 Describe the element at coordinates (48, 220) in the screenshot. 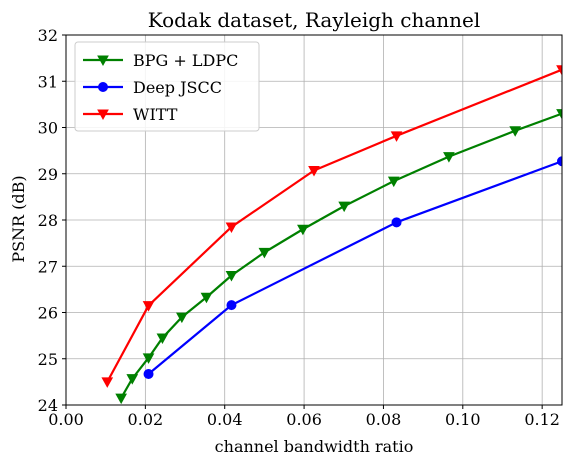

I see `y-tick-label: 28` at that location.